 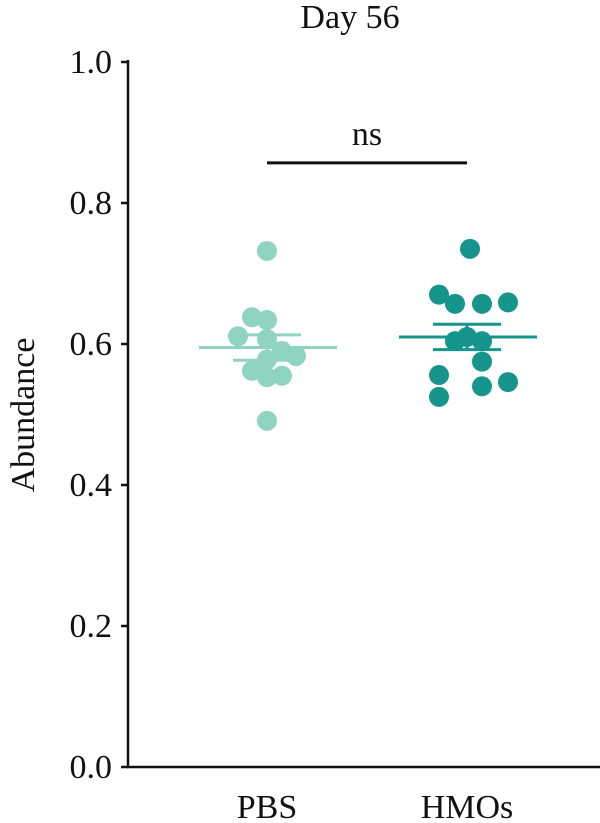 I want to click on y-tick-label: 0.6, so click(x=91, y=344).